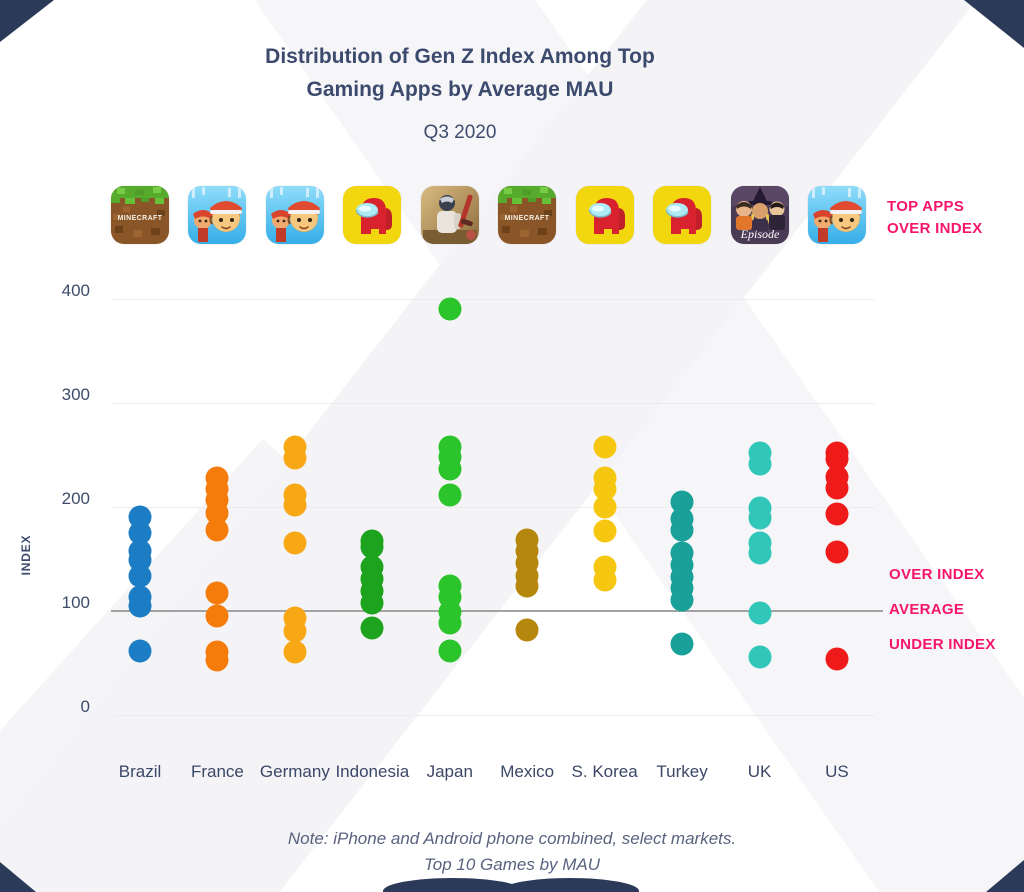  What do you see at coordinates (927, 609) in the screenshot?
I see `average-annotation: AVERAGE` at bounding box center [927, 609].